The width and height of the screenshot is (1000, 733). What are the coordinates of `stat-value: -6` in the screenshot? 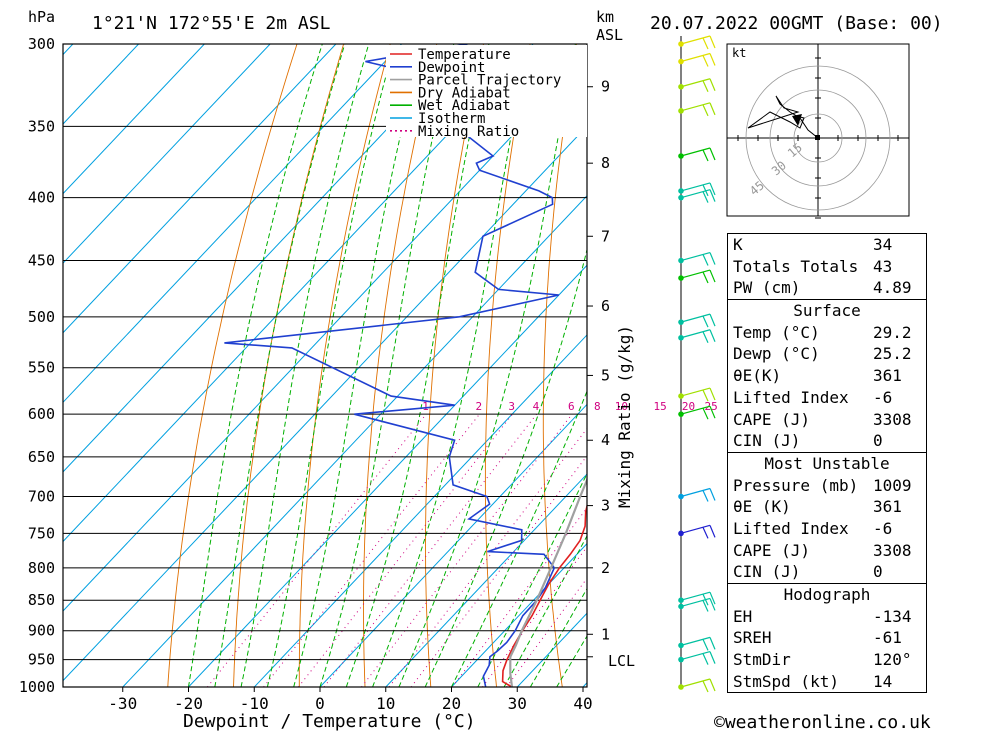 It's located at (883, 528).